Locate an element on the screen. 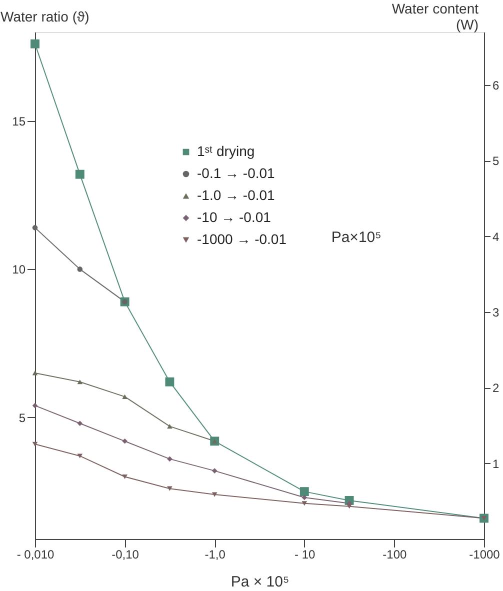 Image resolution: width=503 pixels, height=591 pixels. x-tick-label: -0,10 is located at coordinates (126, 555).